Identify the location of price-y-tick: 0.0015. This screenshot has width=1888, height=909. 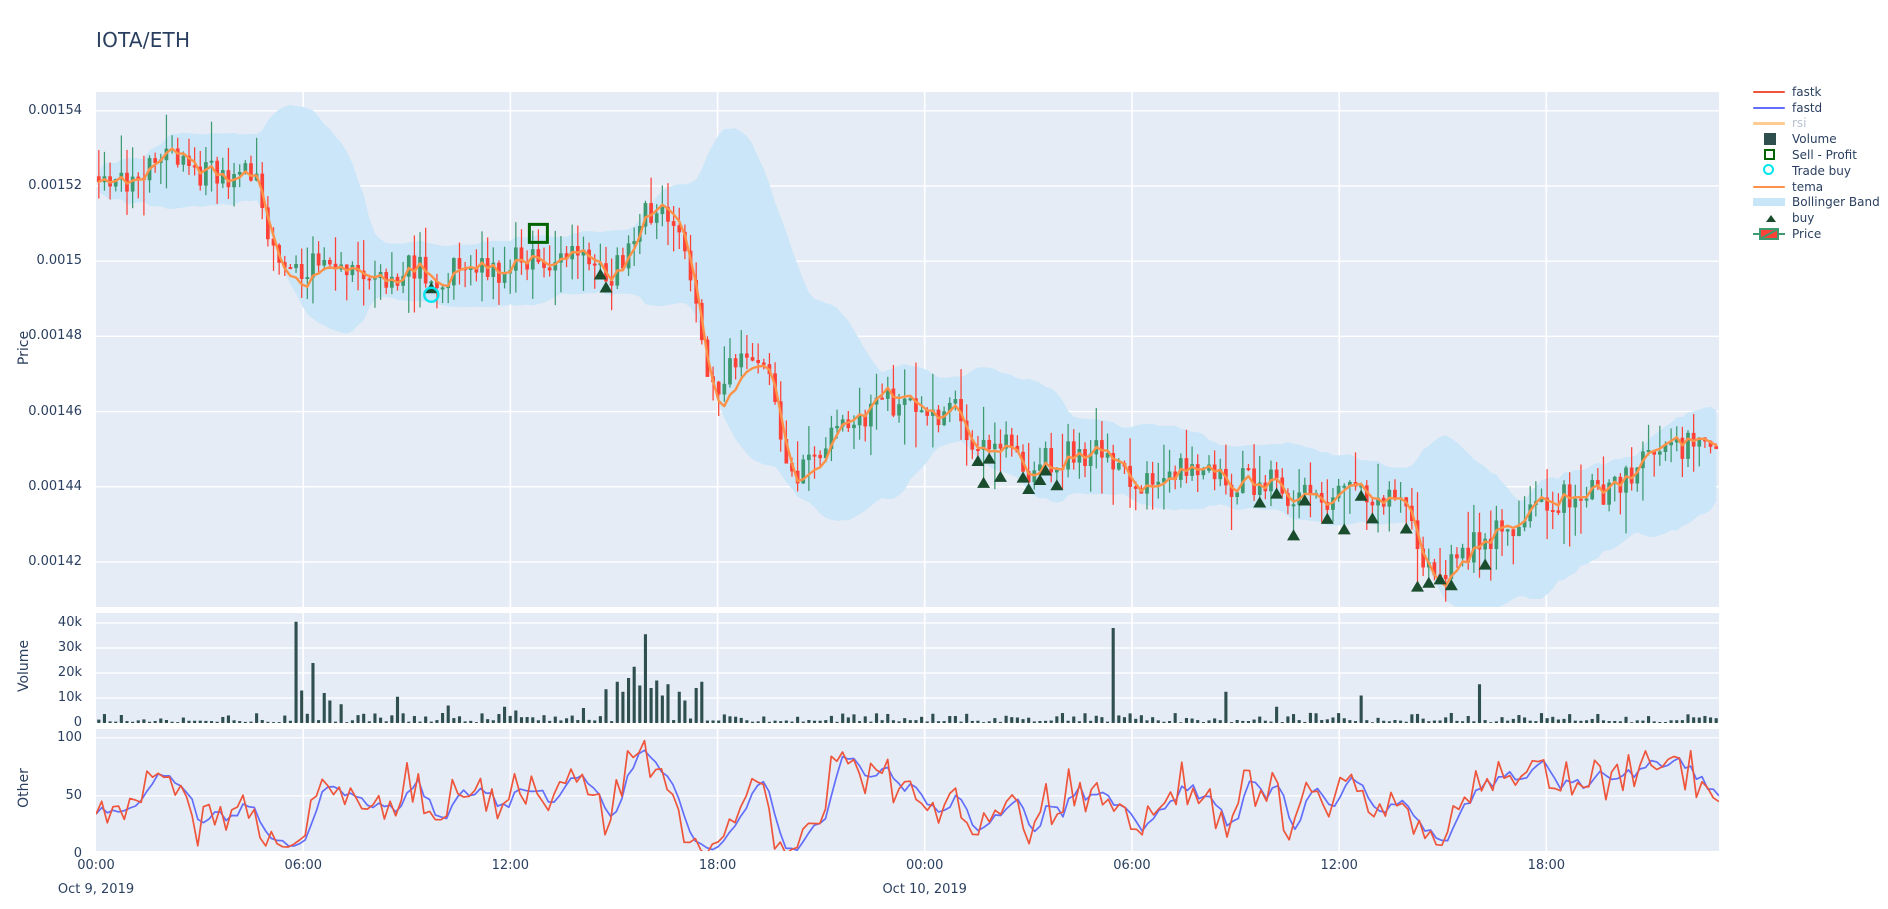
(59, 261).